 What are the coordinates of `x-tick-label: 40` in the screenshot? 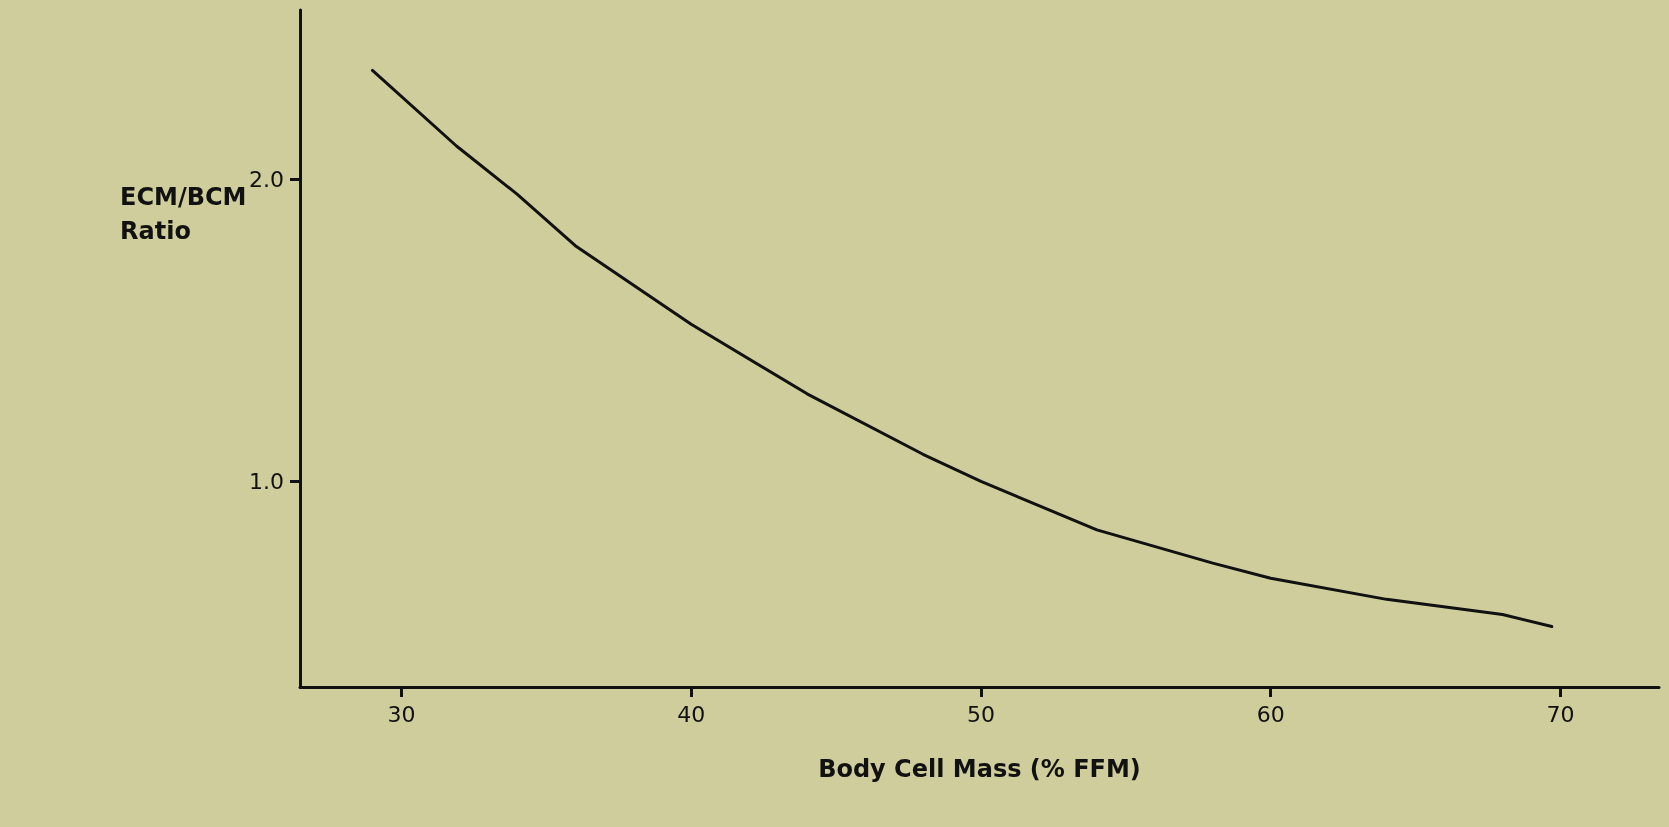 It's located at (691, 714).